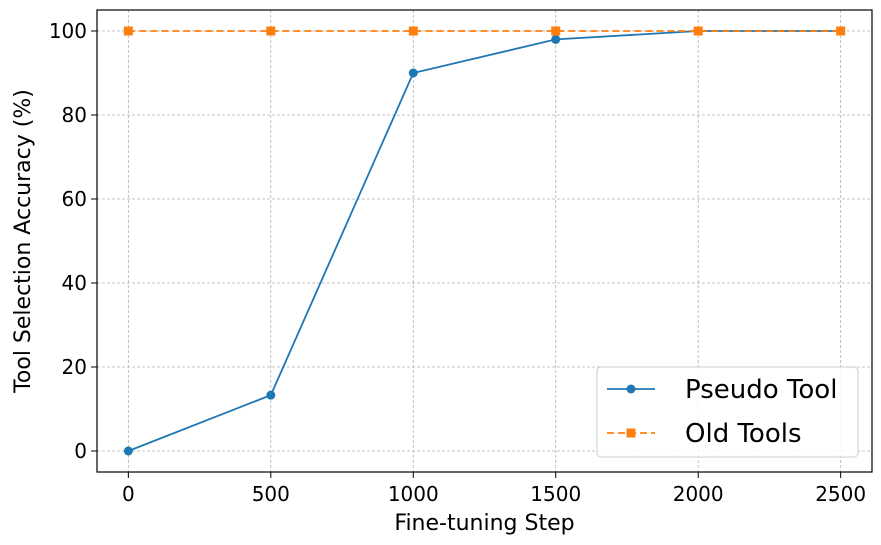 The width and height of the screenshot is (881, 545). Describe the element at coordinates (555, 494) in the screenshot. I see `x-tick-label: 1500` at that location.